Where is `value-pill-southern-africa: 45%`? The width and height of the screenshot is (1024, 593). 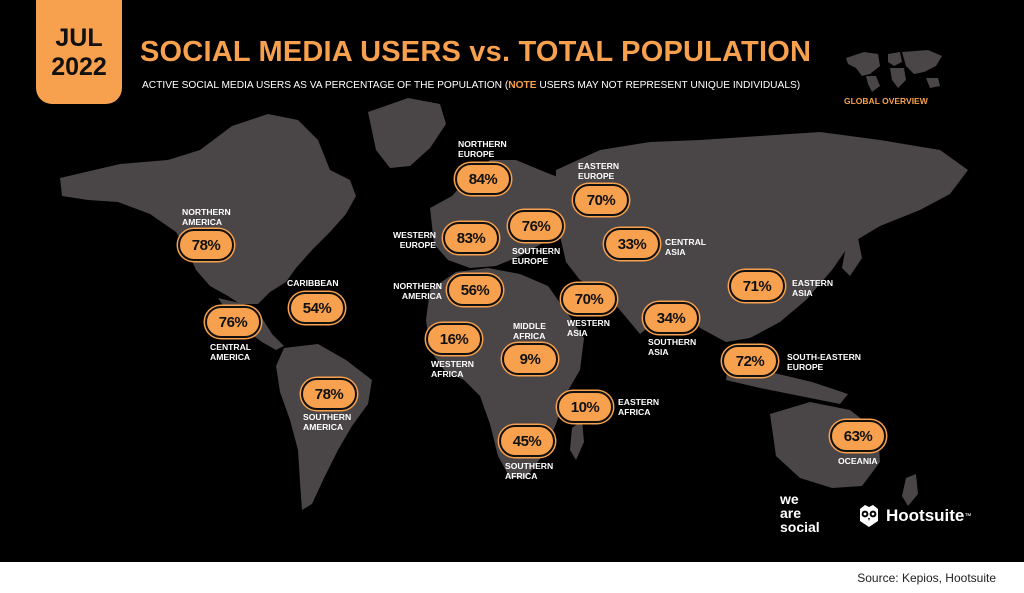 value-pill-southern-africa: 45% is located at coordinates (527, 441).